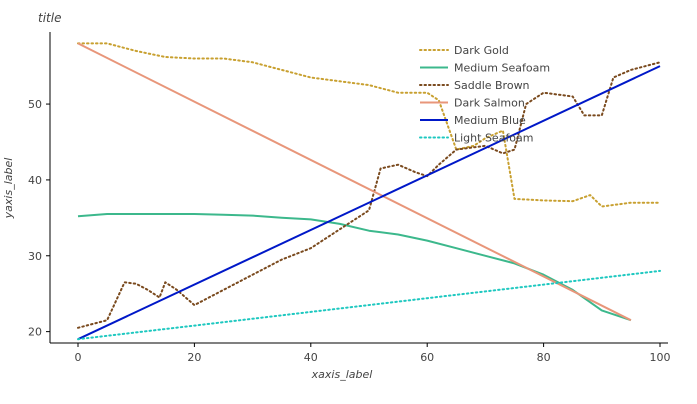 The image size is (697, 404). I want to click on y-tick-label-2: 40, so click(35, 180).